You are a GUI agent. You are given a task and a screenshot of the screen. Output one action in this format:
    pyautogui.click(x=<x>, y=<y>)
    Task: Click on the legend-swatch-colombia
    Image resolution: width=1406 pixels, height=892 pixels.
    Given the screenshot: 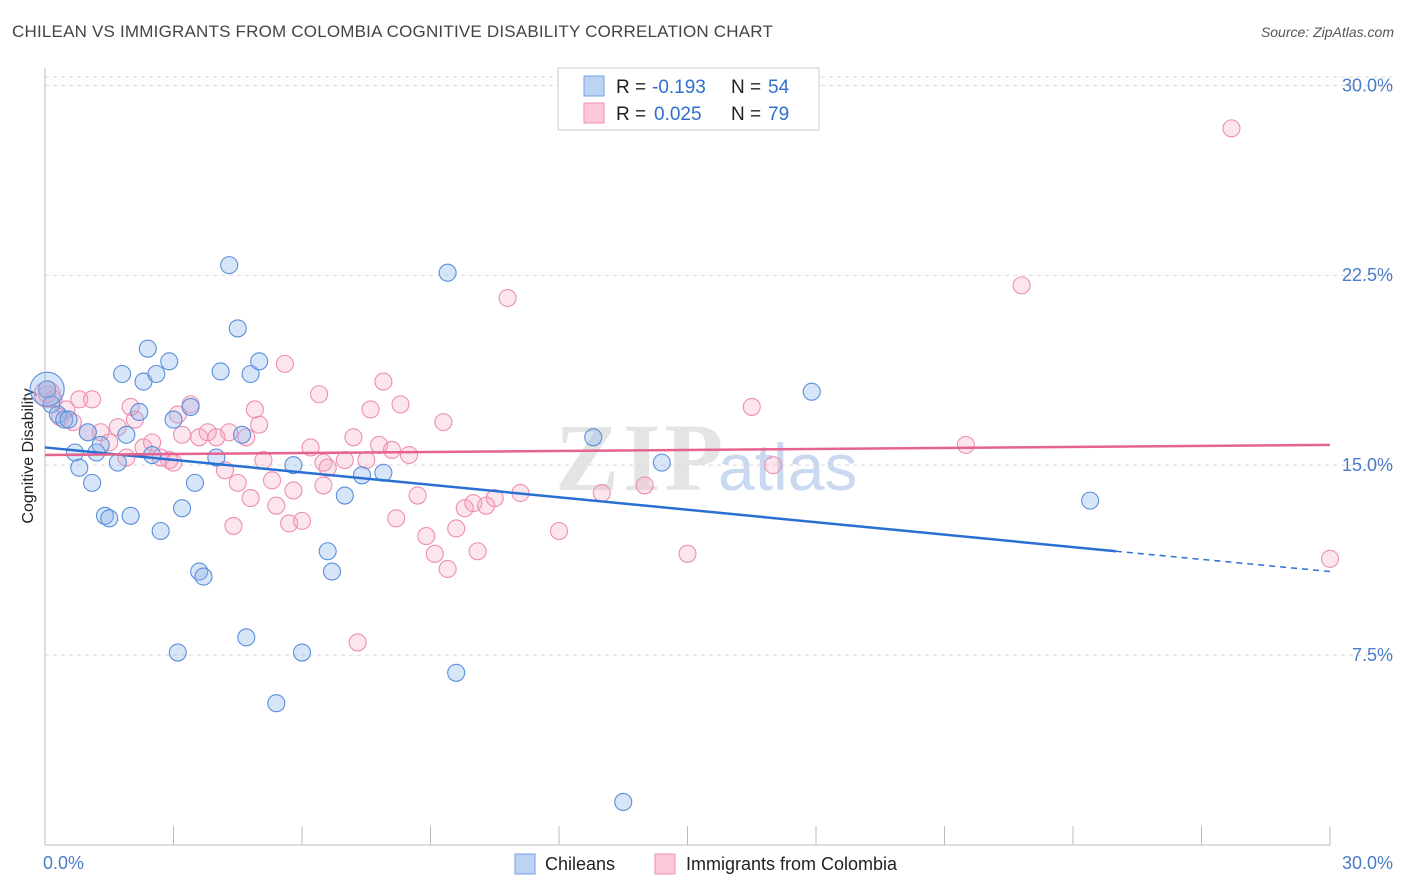 What is the action you would take?
    pyautogui.click(x=594, y=113)
    